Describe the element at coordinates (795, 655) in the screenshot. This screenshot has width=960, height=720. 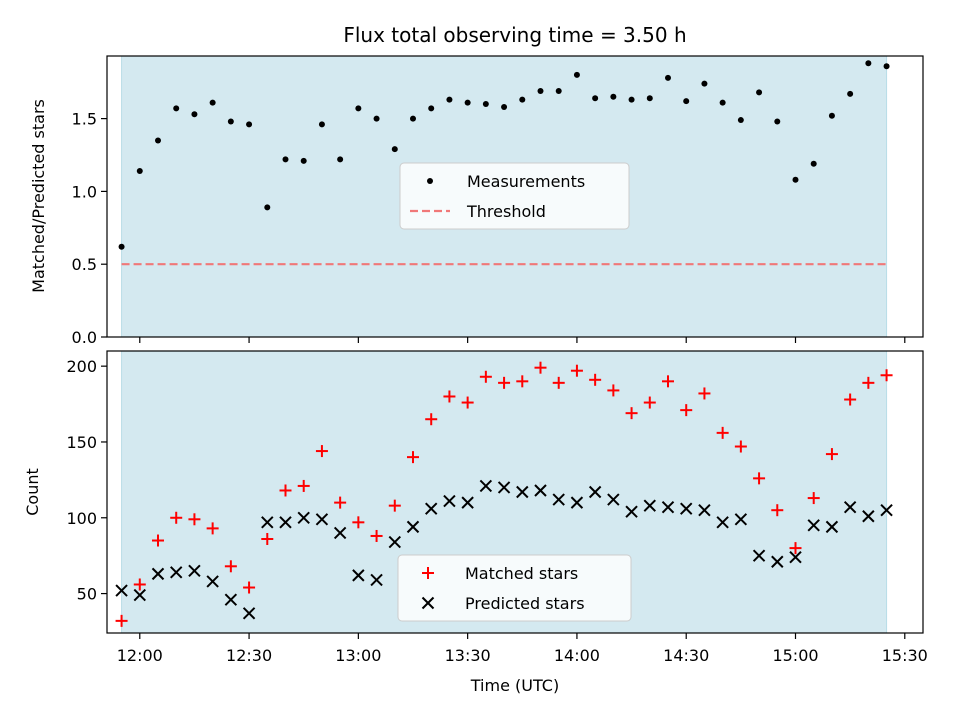
I see `x-tick-label: 15:00` at that location.